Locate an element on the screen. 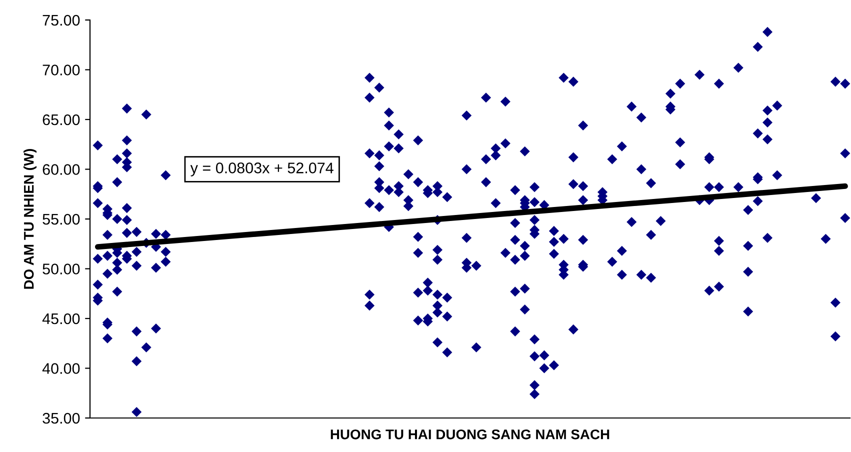 The height and width of the screenshot is (452, 851). y-tick-label: 40.00 is located at coordinates (61, 368).